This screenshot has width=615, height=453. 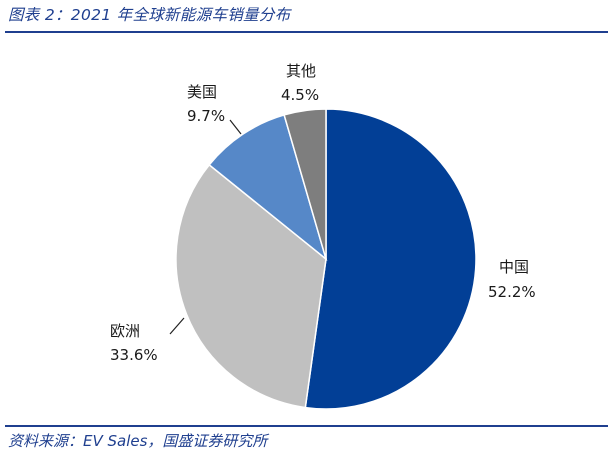 I want to click on source-rule, so click(x=306, y=426).